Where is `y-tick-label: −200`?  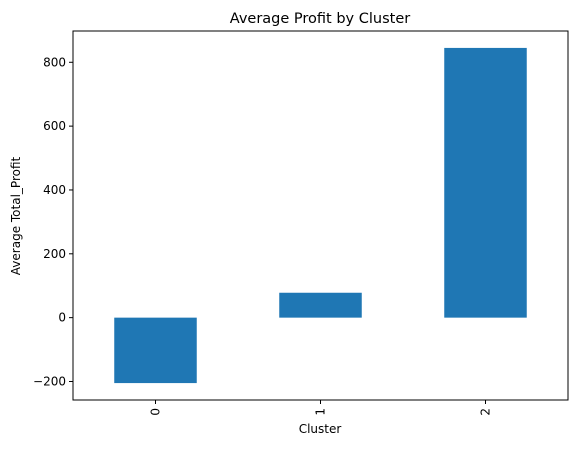 y-tick-label: −200 is located at coordinates (49, 381).